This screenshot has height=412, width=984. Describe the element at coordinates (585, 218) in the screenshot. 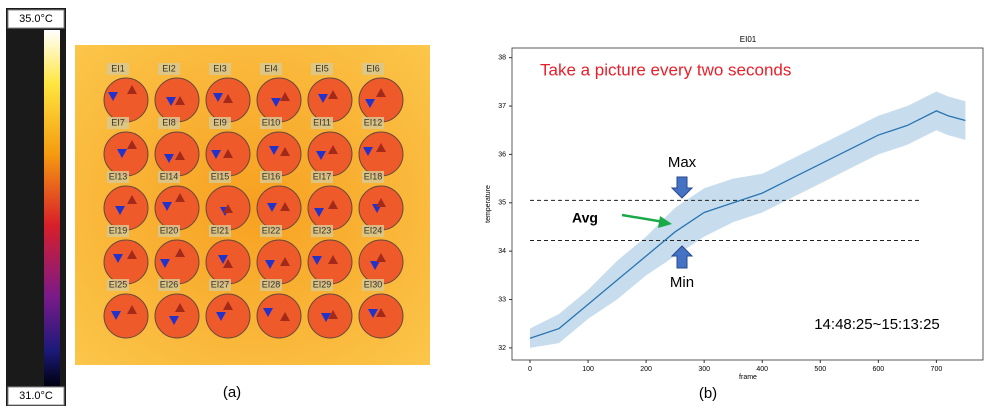

I see `avg-label: Avg` at that location.